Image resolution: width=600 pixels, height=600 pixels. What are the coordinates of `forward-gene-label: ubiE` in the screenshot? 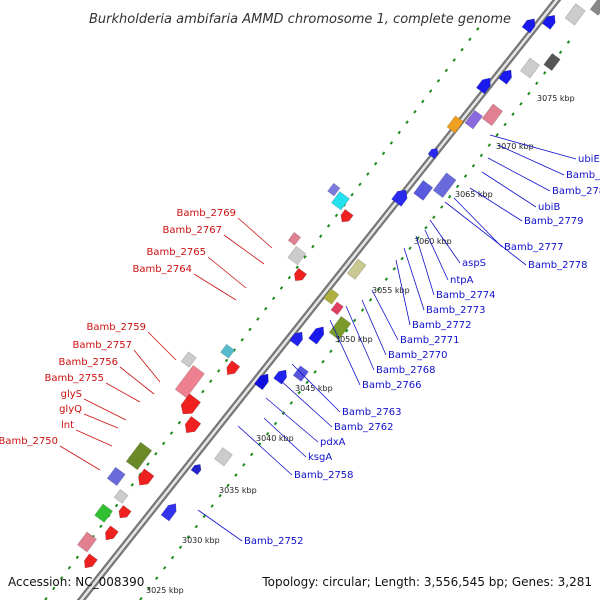 It's located at (589, 159).